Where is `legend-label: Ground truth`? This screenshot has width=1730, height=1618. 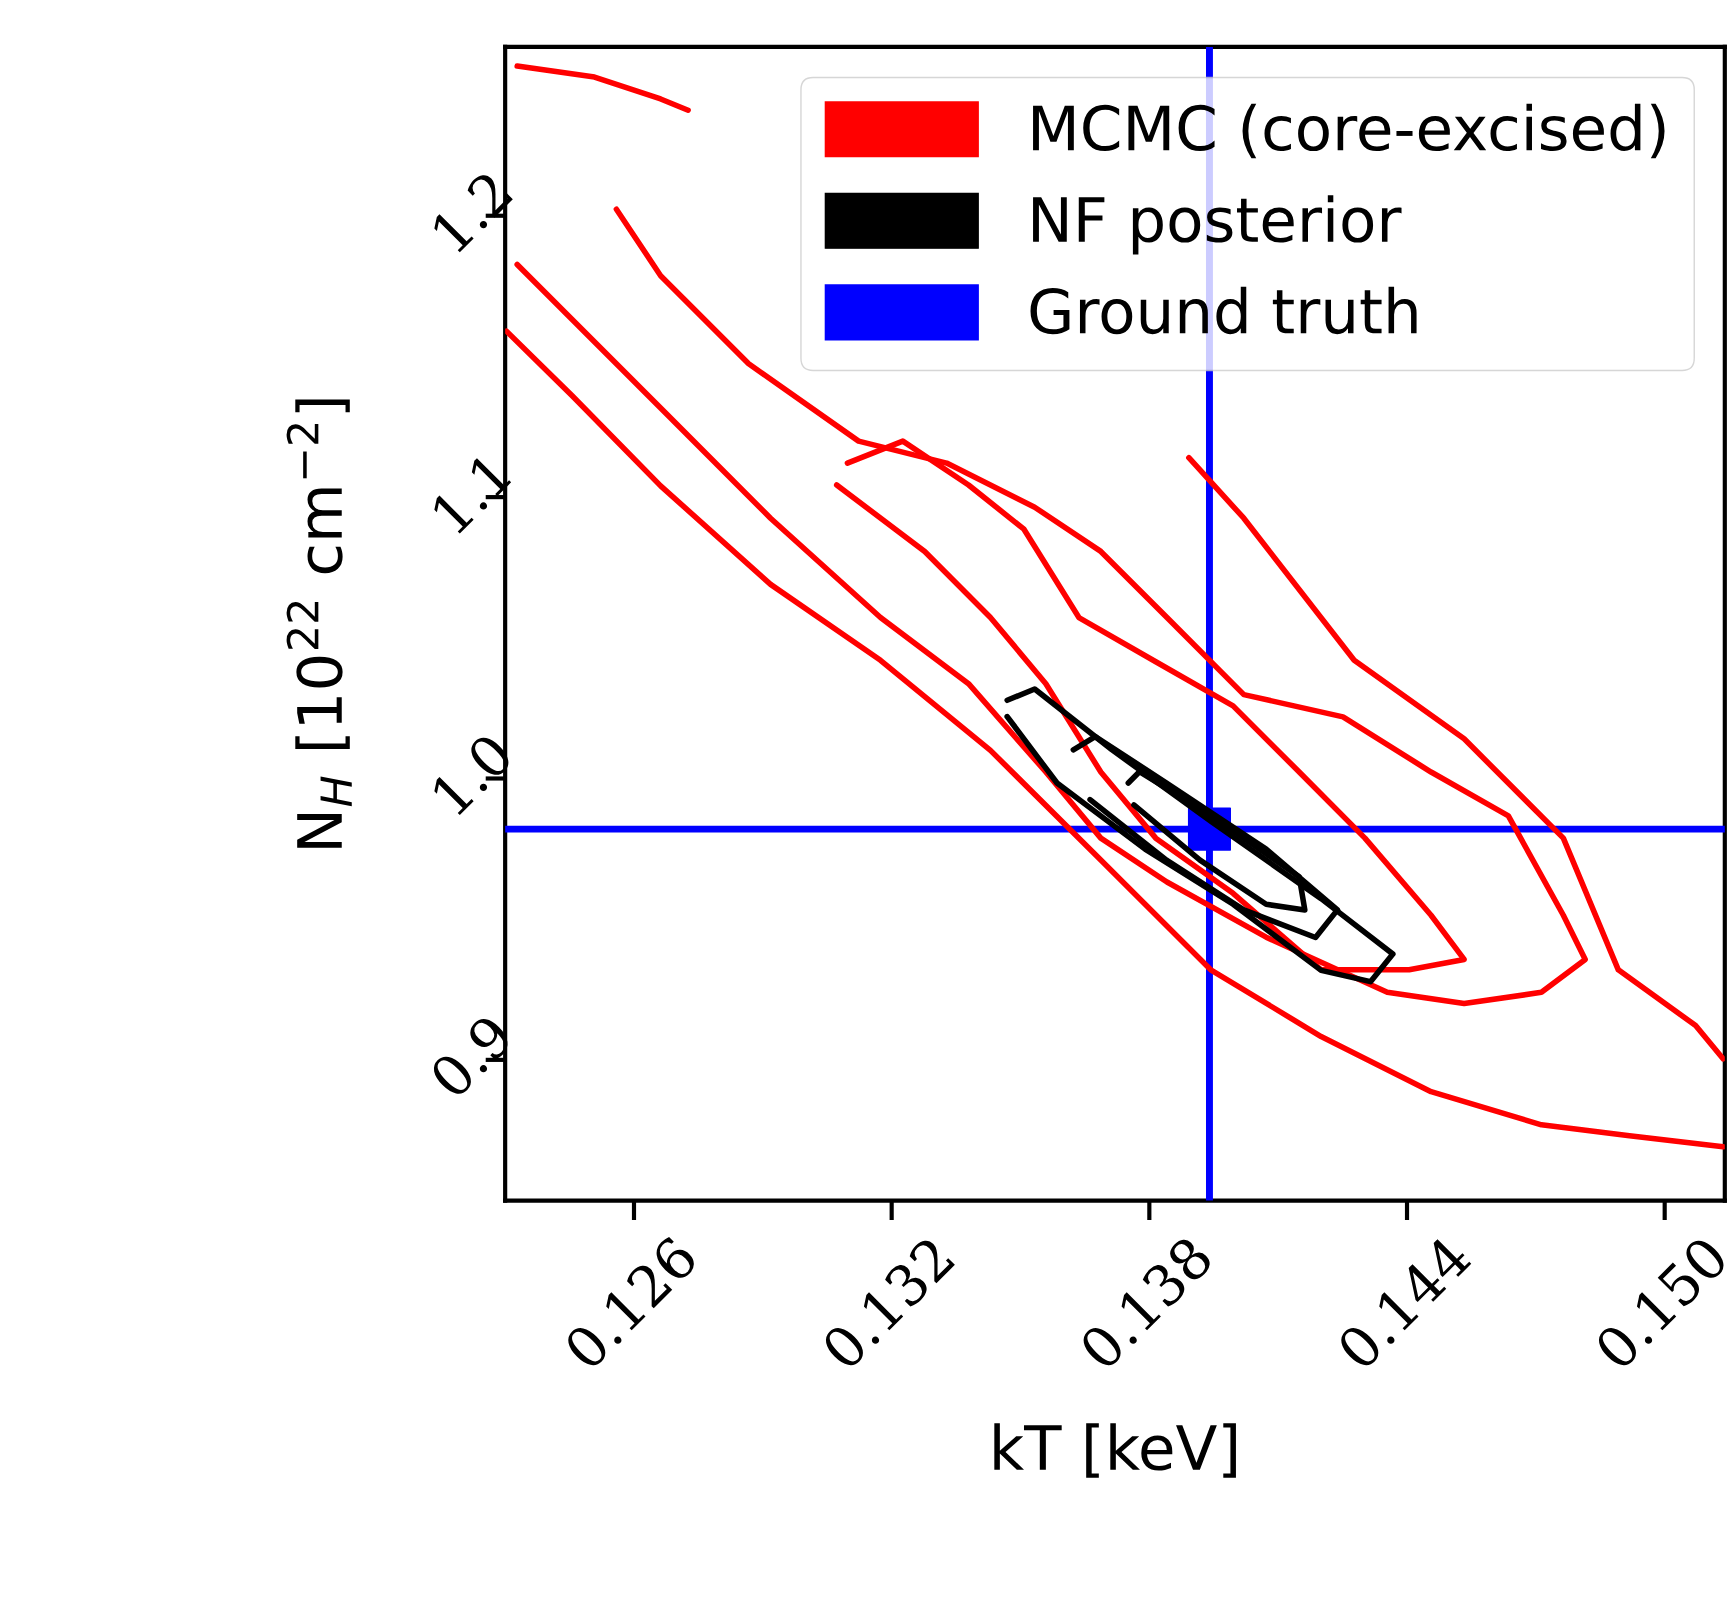
legend-label: Ground truth is located at coordinates (1223, 310).